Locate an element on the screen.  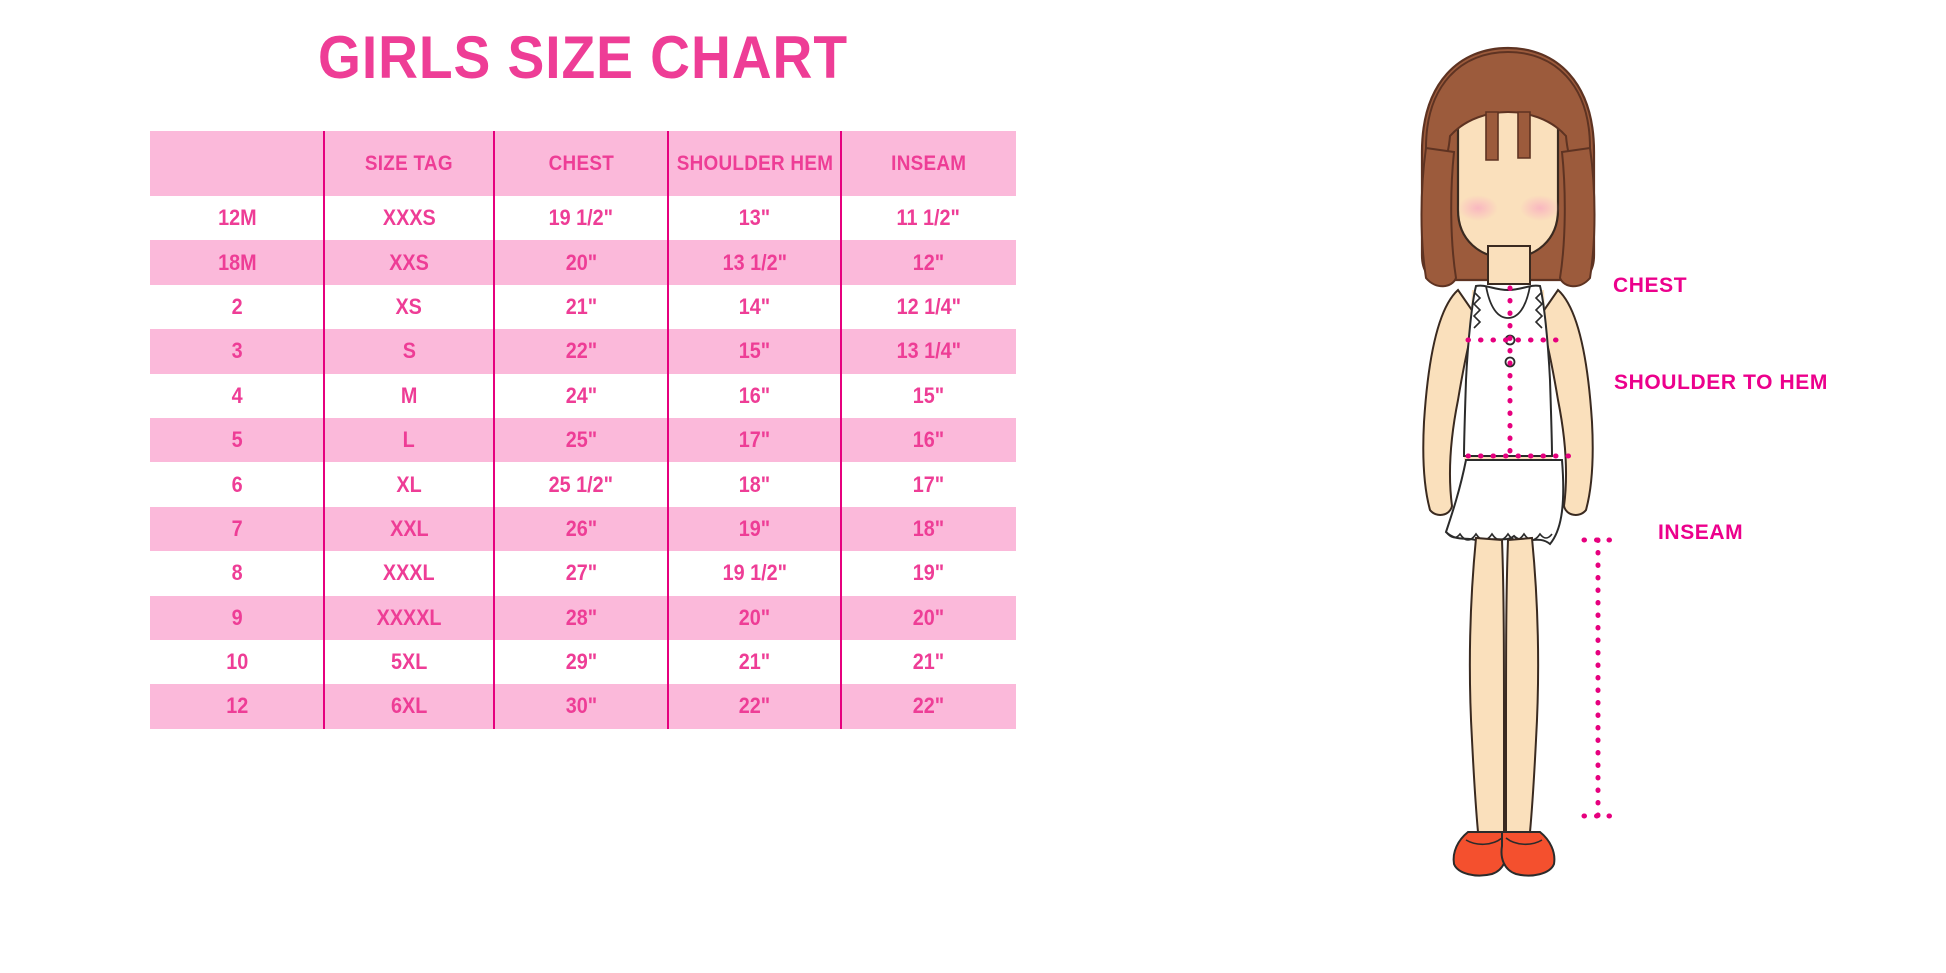
cell-shoulder-hem-text: 15" is located at coordinates (754, 351).